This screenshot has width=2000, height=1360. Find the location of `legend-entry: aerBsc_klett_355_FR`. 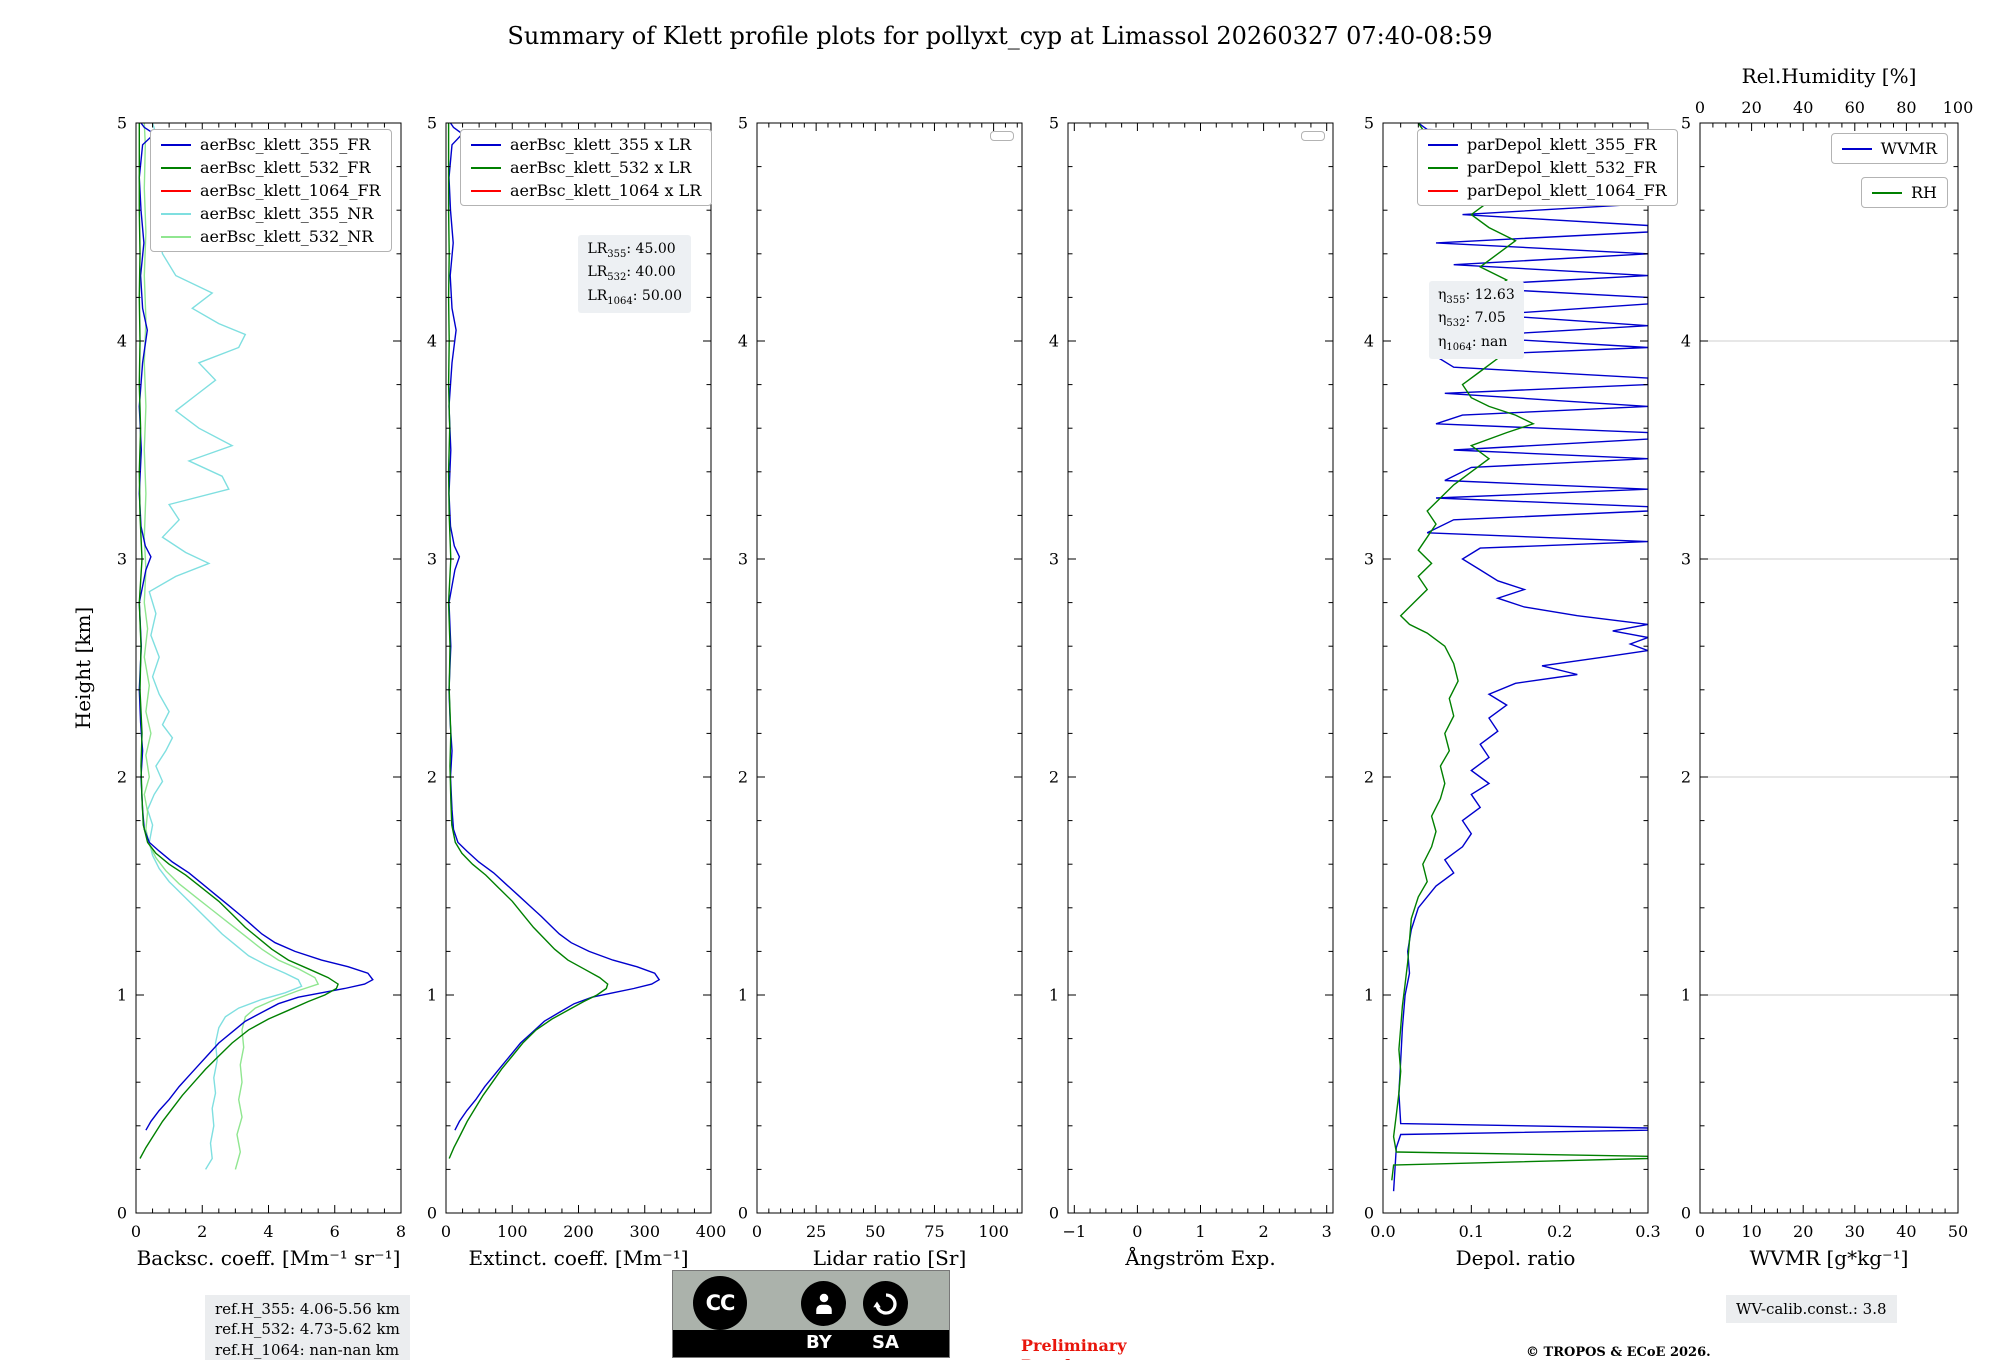

legend-entry: aerBsc_klett_355_FR is located at coordinates (271, 144).